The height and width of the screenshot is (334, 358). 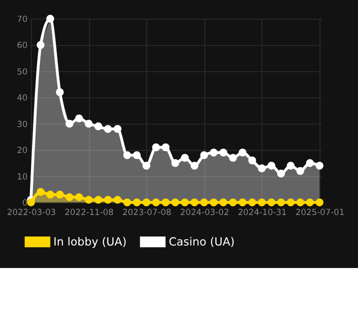 I want to click on y-tick-label: 0, so click(x=25, y=203).